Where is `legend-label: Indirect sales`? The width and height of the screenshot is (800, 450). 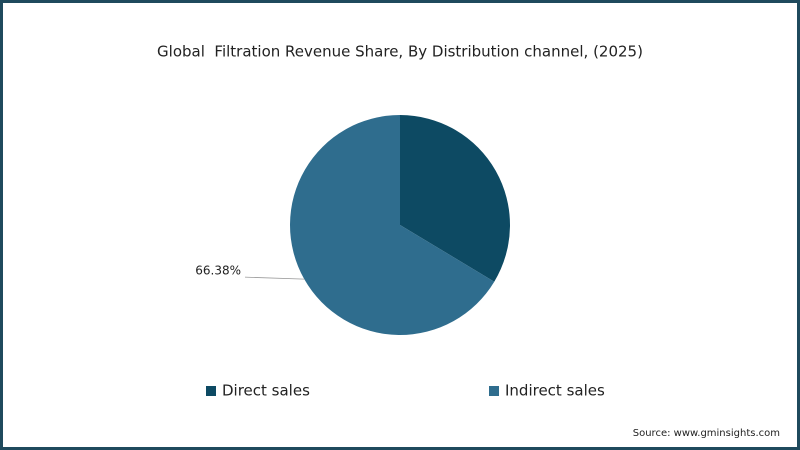
legend-label: Indirect sales is located at coordinates (555, 391).